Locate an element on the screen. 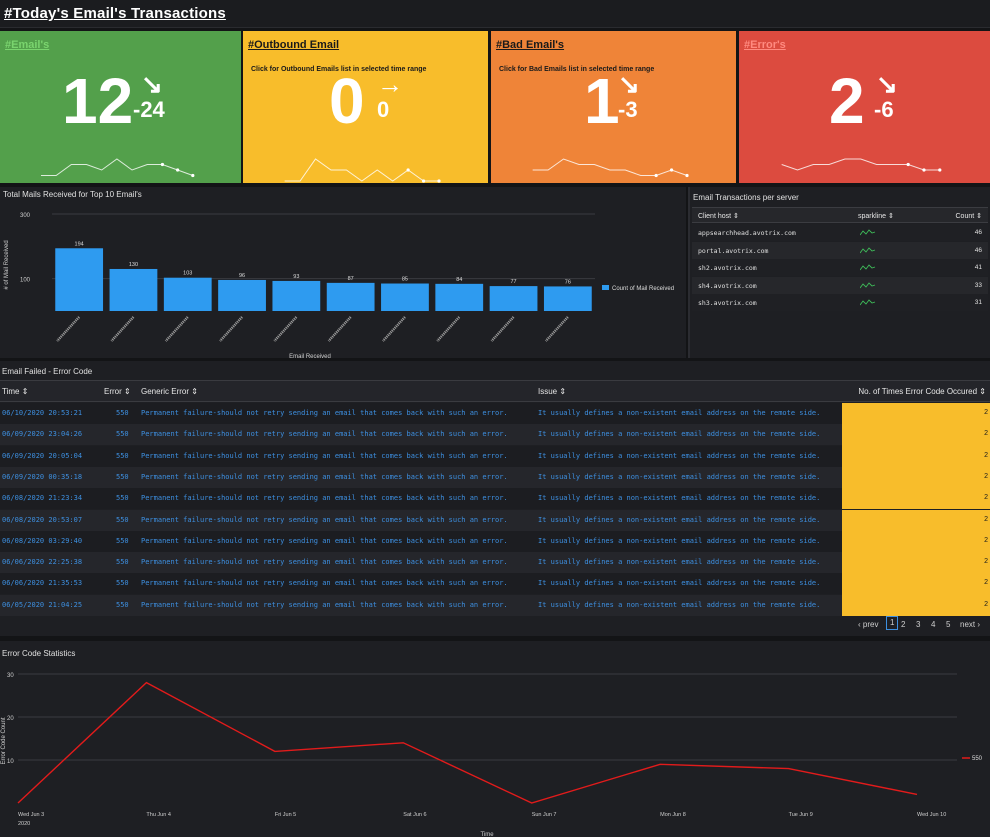  y-tick-label: 300 is located at coordinates (25, 216).